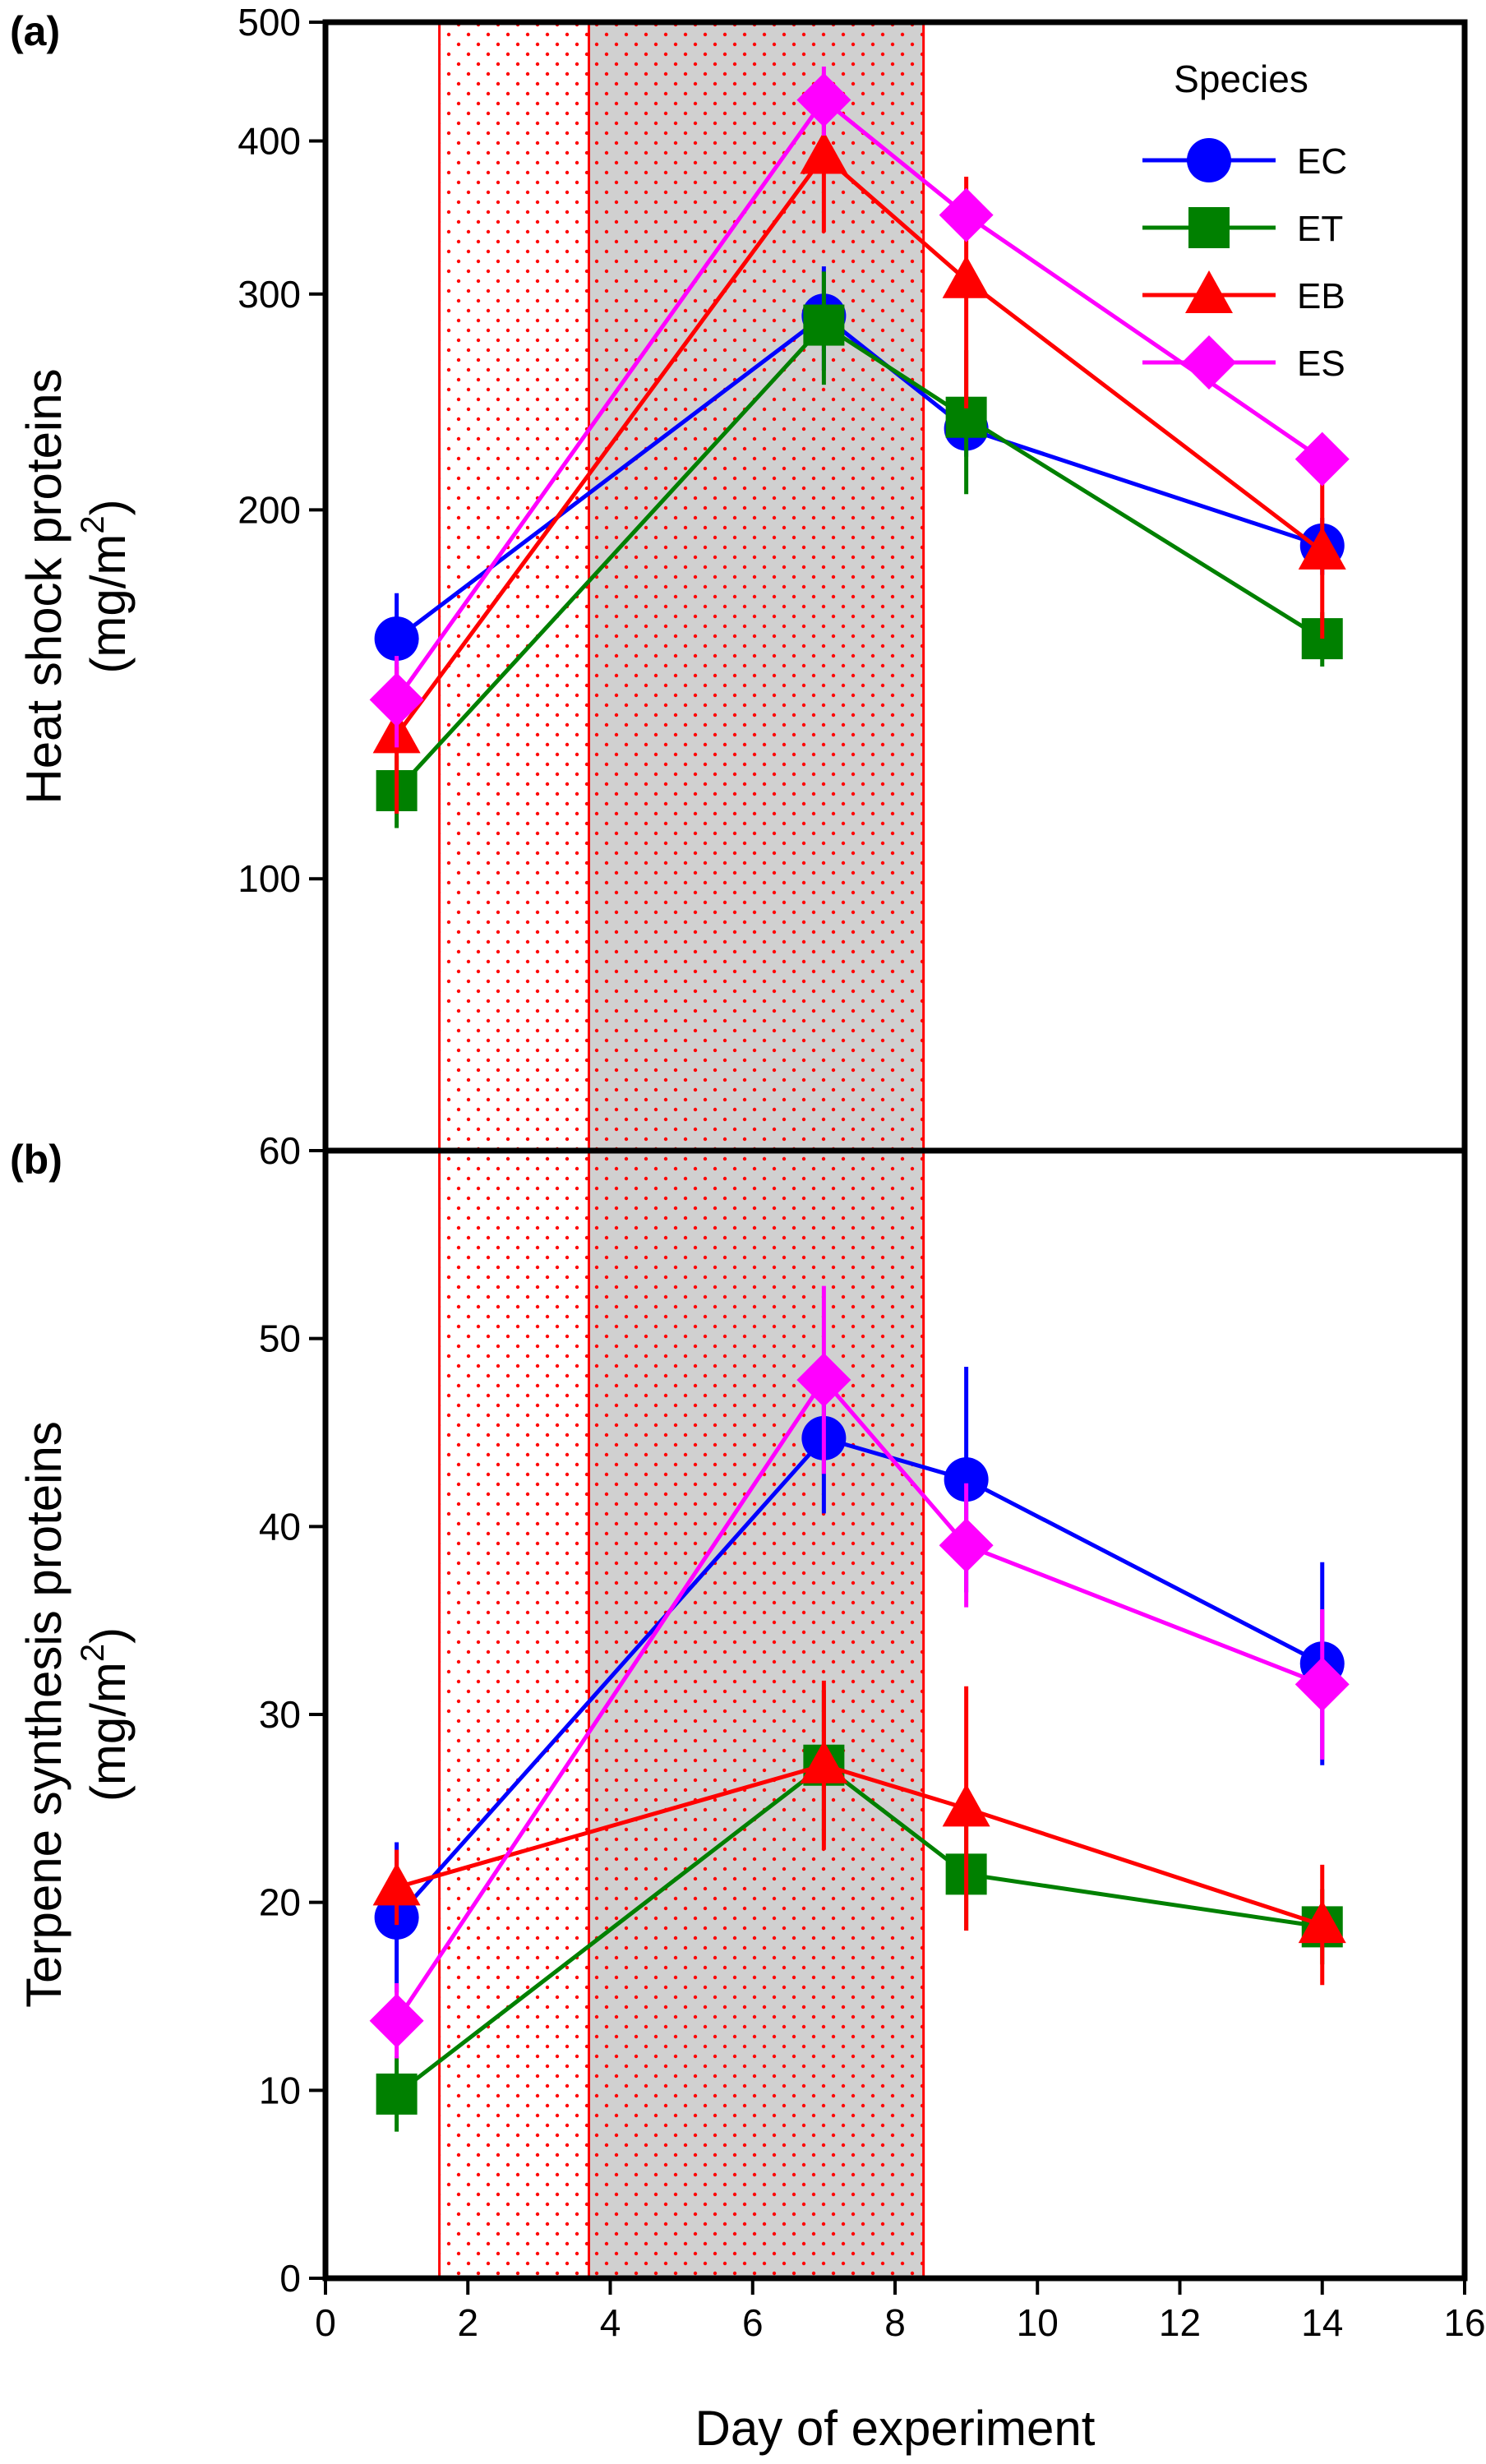 This screenshot has height=2464, width=1486. Describe the element at coordinates (280, 1151) in the screenshot. I see `y-tick-label: 60` at that location.